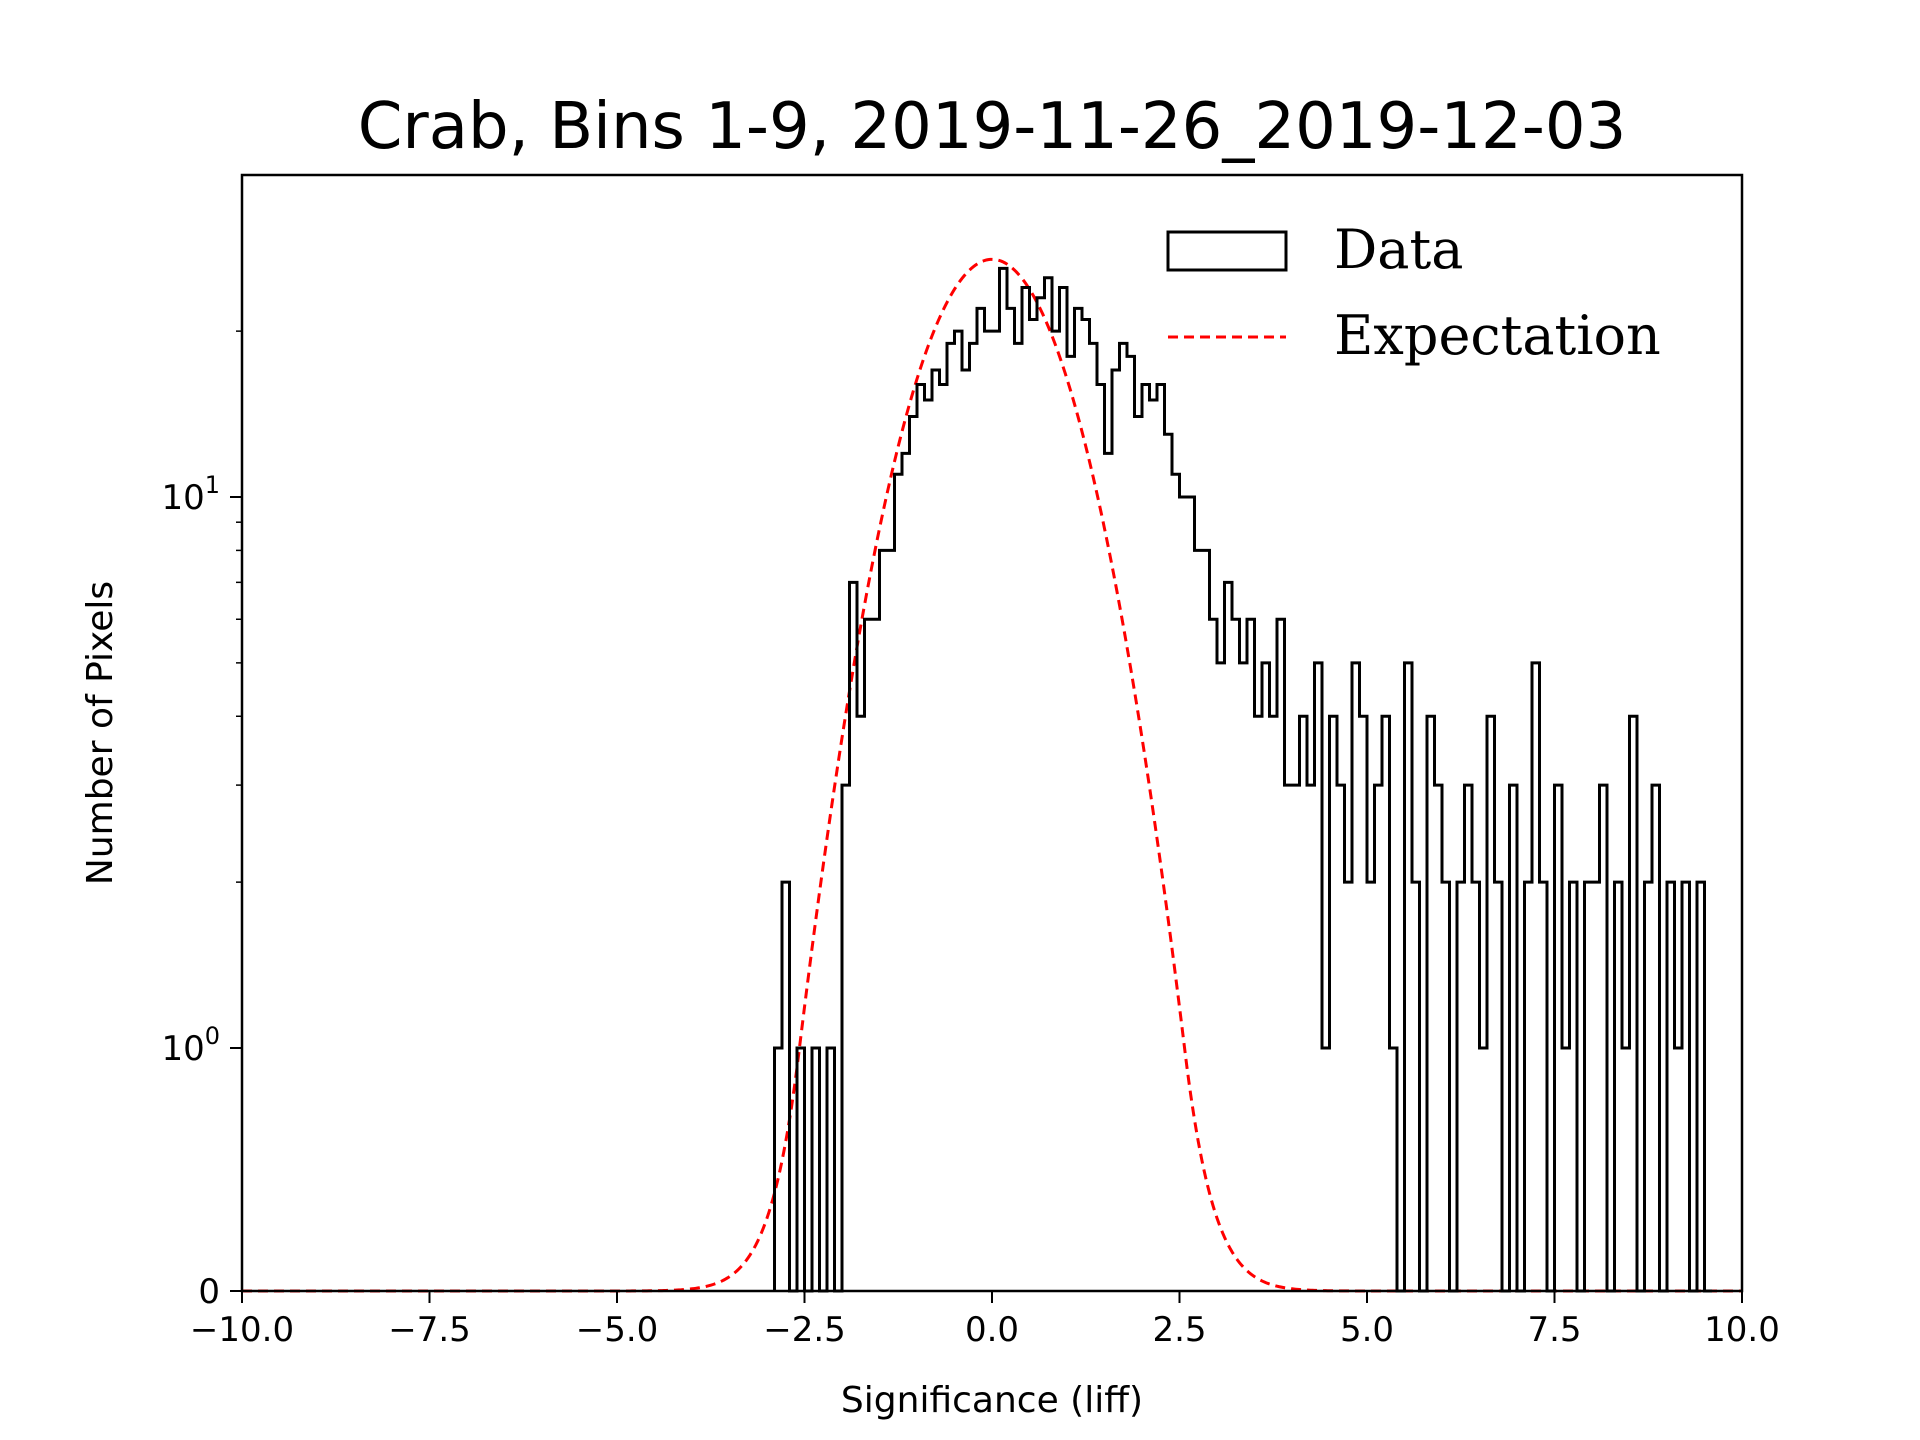 Image resolution: width=1920 pixels, height=1440 pixels. I want to click on legend-expectation-label: Expectation, so click(1497, 335).